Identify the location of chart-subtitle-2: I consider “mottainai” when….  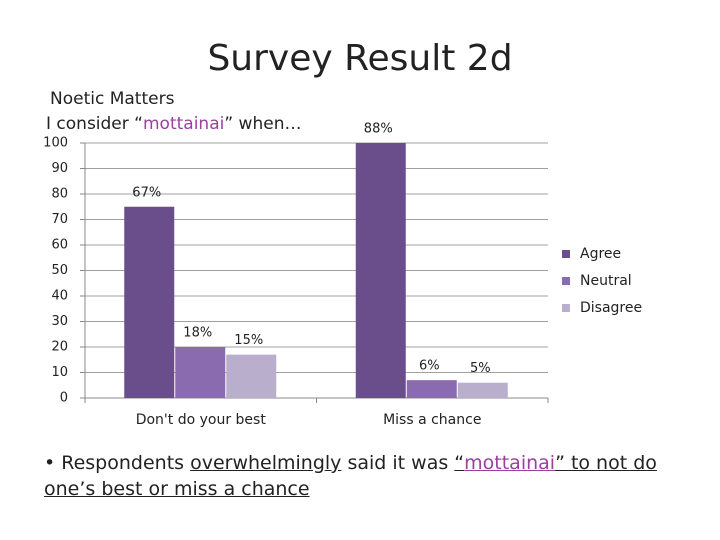
(173, 124).